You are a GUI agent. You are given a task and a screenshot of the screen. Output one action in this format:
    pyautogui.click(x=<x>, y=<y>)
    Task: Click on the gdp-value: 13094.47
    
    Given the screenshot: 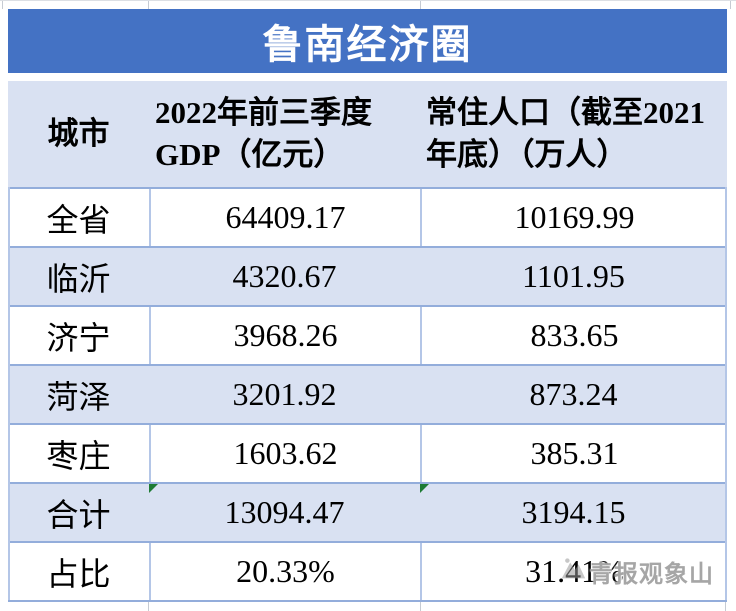 What is the action you would take?
    pyautogui.click(x=284, y=512)
    